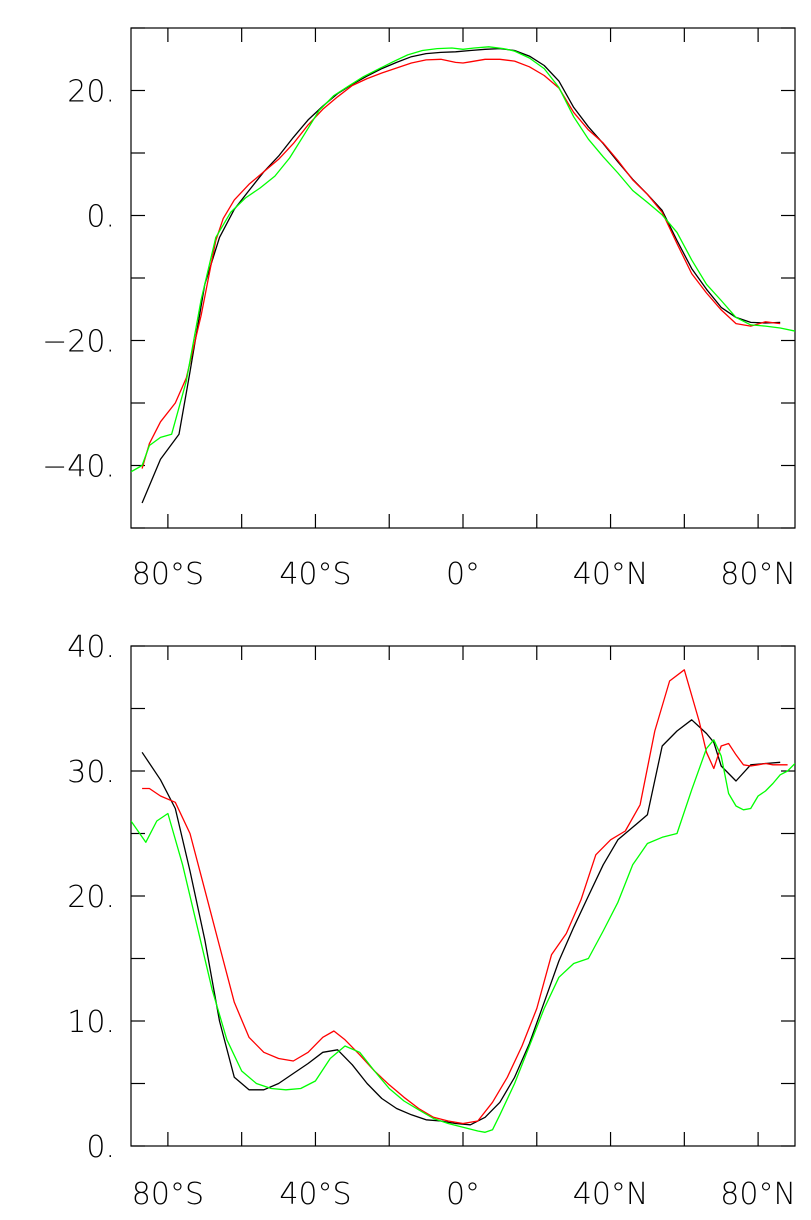  What do you see at coordinates (91, 647) in the screenshot?
I see `y-tick-label: 40.` at bounding box center [91, 647].